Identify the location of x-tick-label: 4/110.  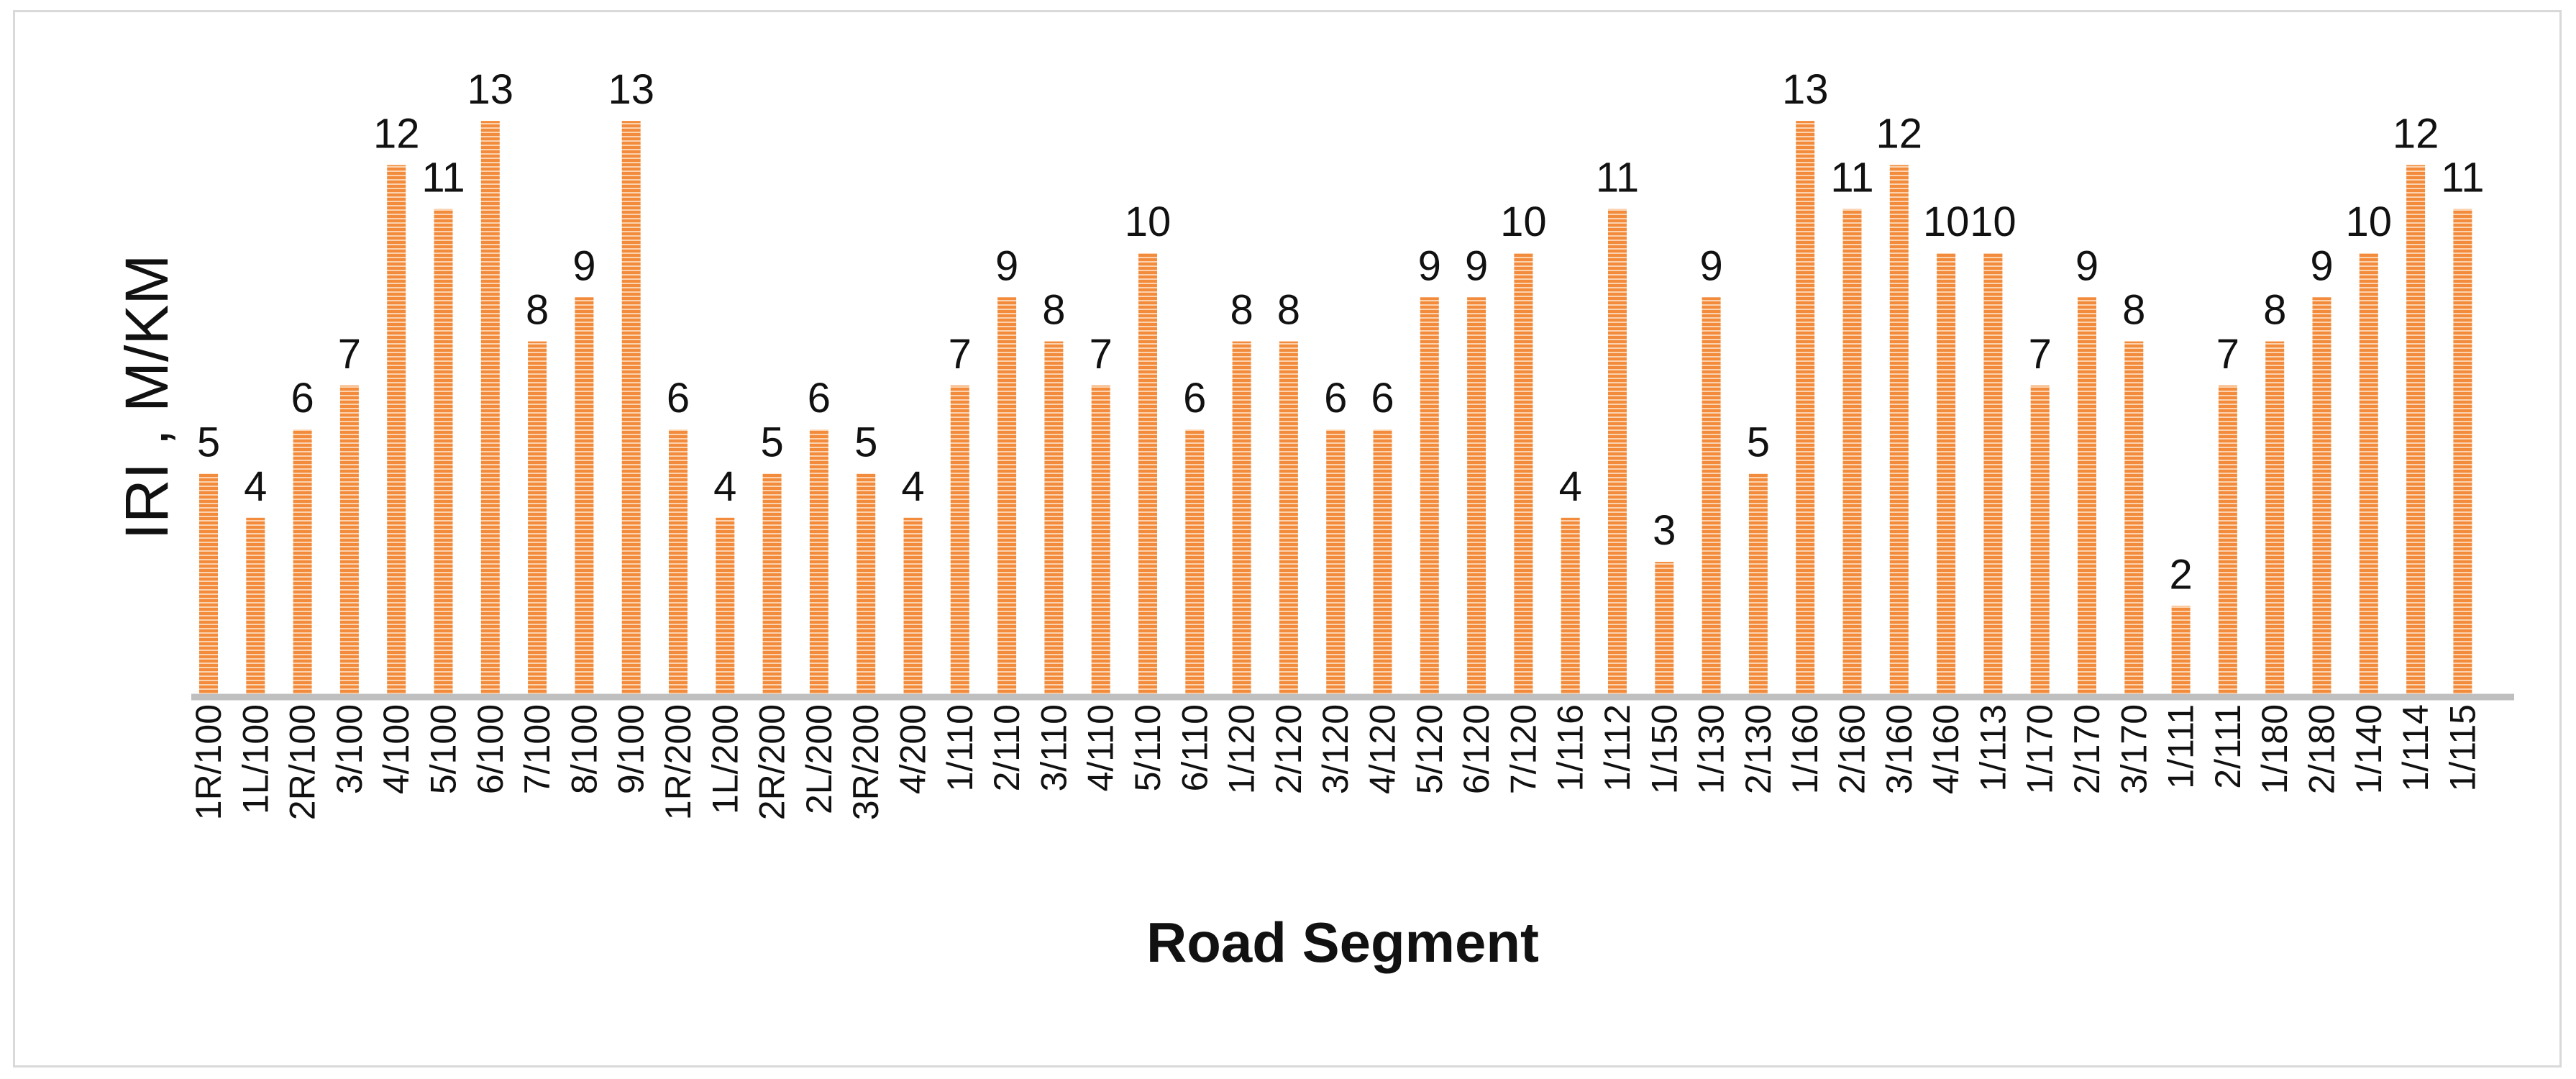
(1101, 748).